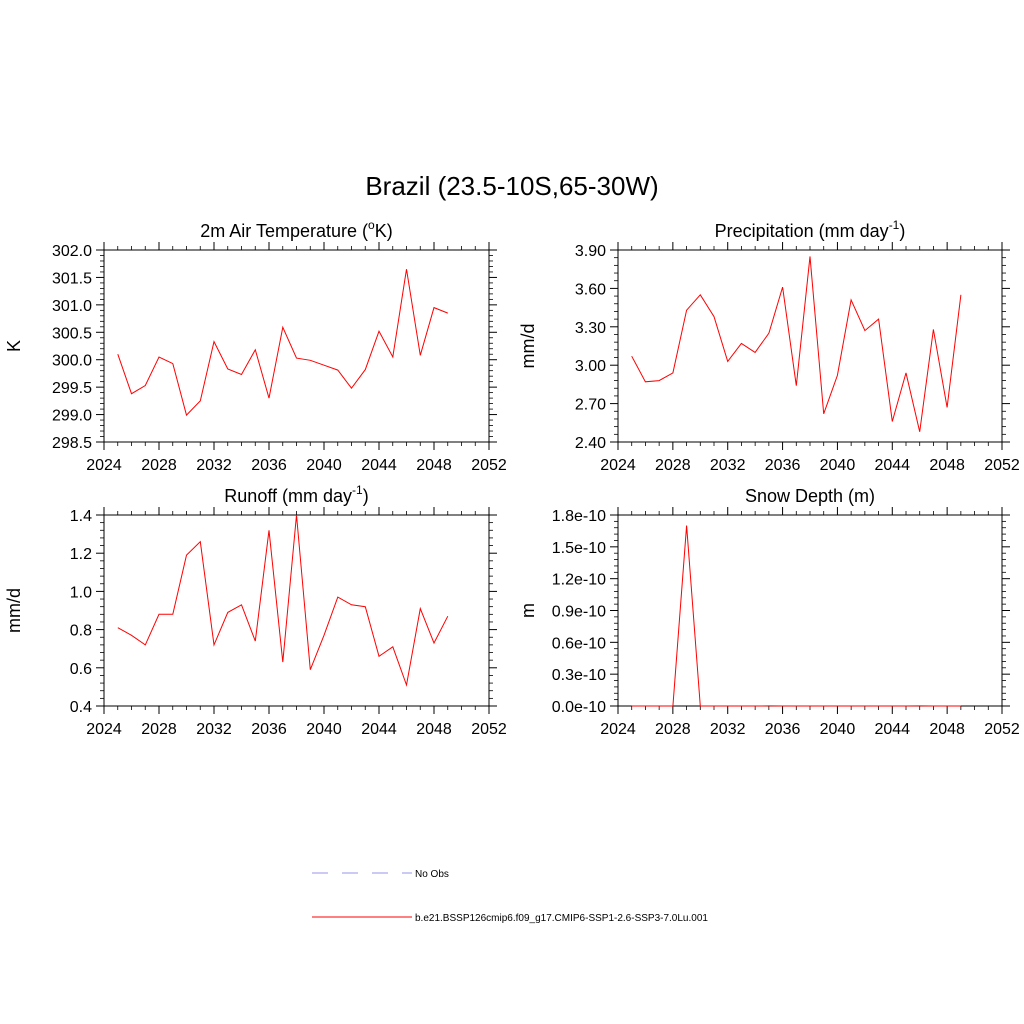 The image size is (1024, 1024). Describe the element at coordinates (802, 231) in the screenshot. I see `chart-title-text: Precipitation (mm day` at that location.